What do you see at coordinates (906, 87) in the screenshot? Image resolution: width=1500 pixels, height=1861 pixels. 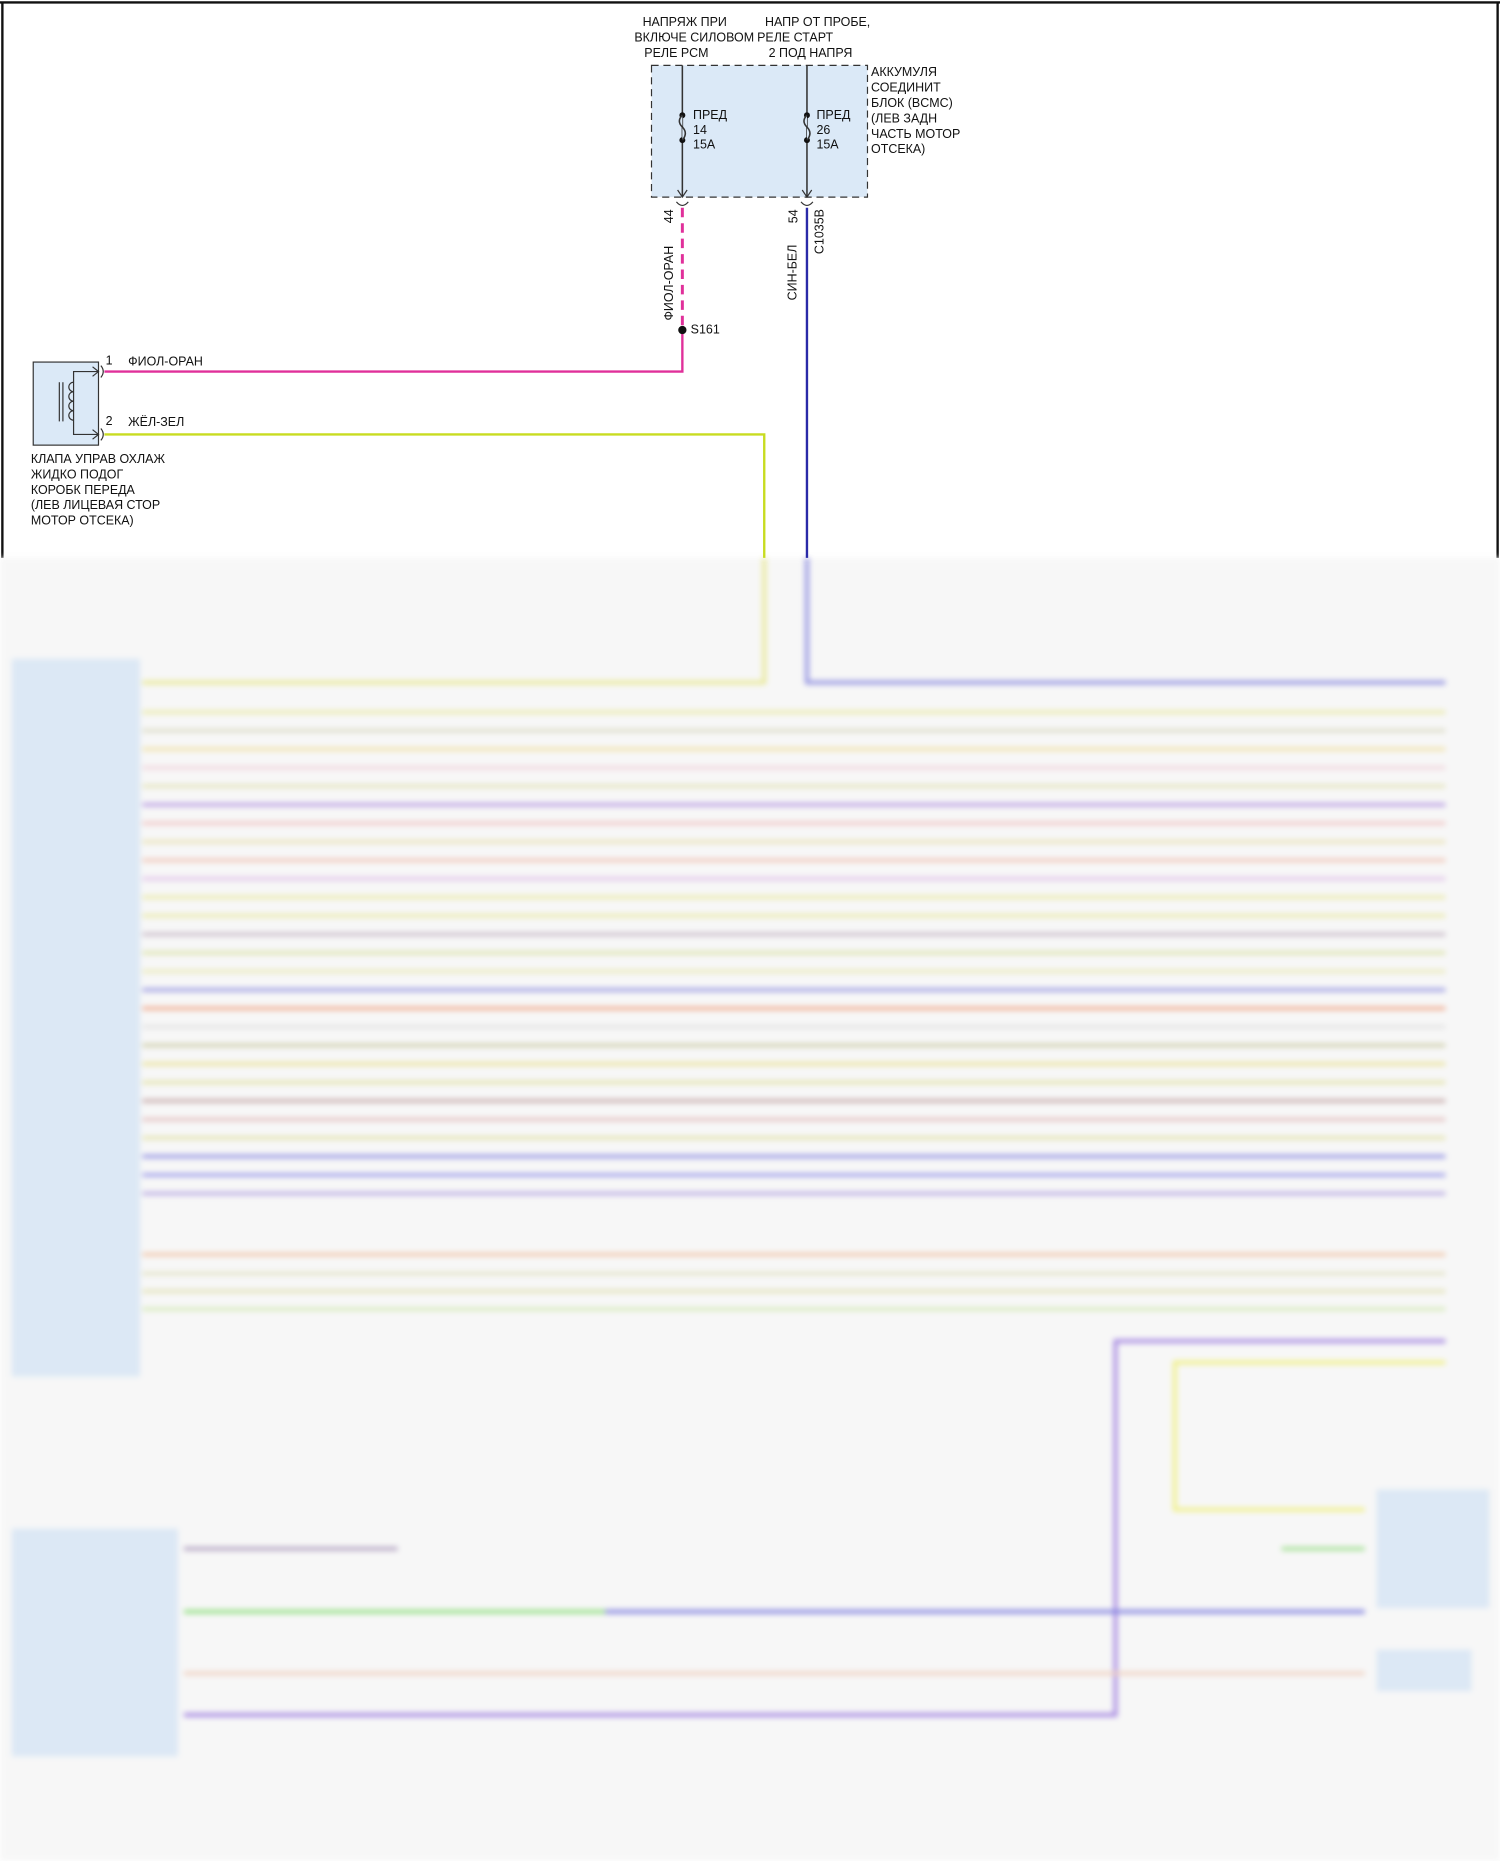 I see `svg-text: СОЕДИНИТ` at bounding box center [906, 87].